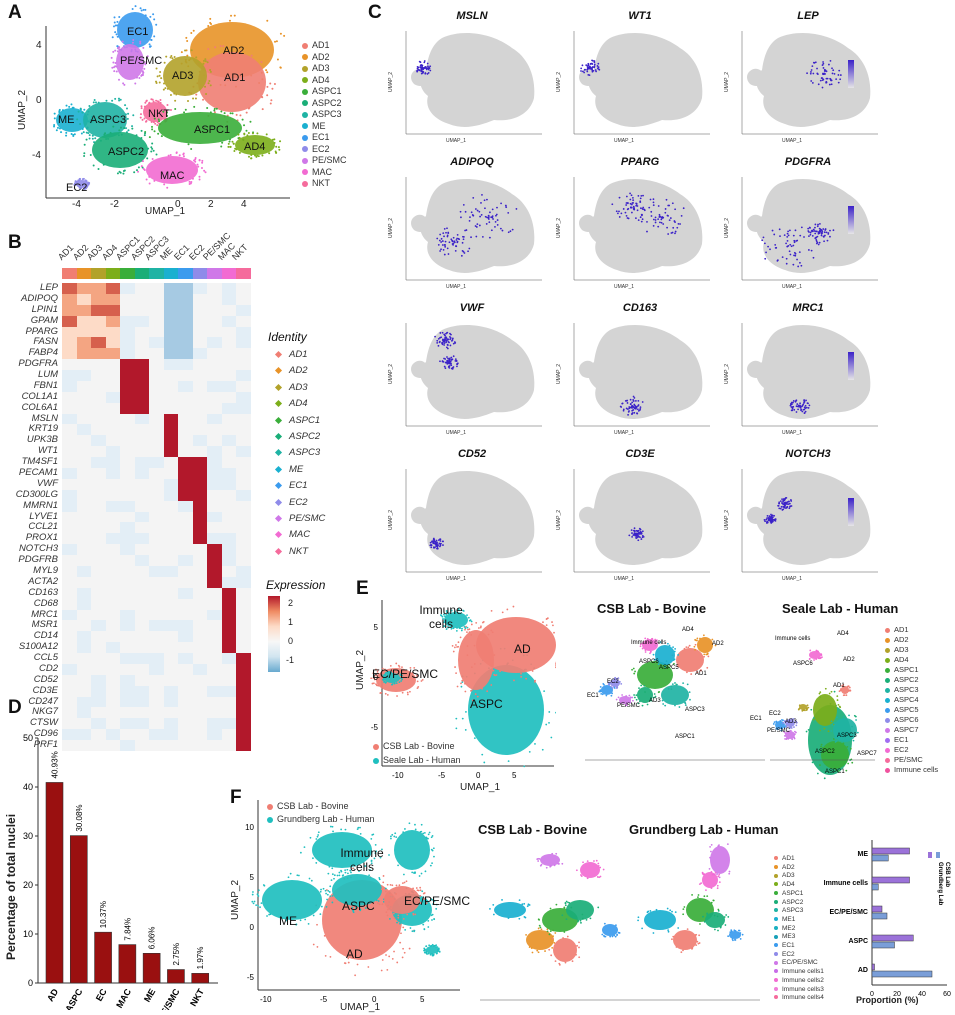 Image resolution: width=955 pixels, height=1015 pixels. Describe the element at coordinates (297, 452) in the screenshot. I see `identity-legend-item: ASPC3` at that location.